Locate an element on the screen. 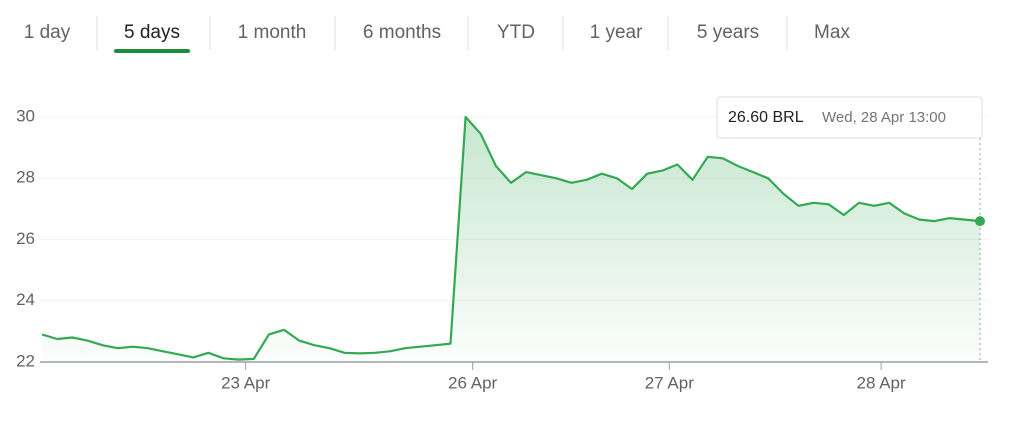 The width and height of the screenshot is (1021, 421). range-tab: 1 month is located at coordinates (272, 32).